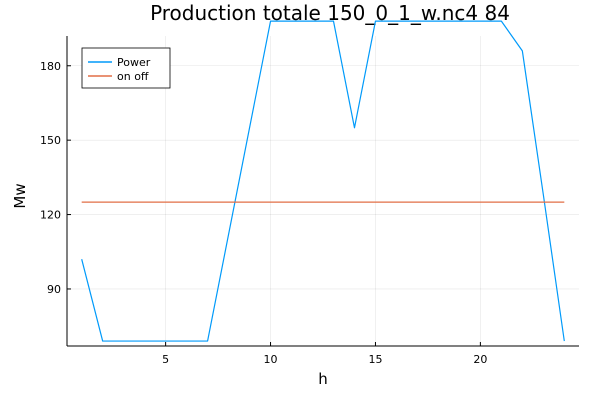 This screenshot has height=400, width=600. Describe the element at coordinates (50, 66) in the screenshot. I see `y-tick-label: 180` at that location.